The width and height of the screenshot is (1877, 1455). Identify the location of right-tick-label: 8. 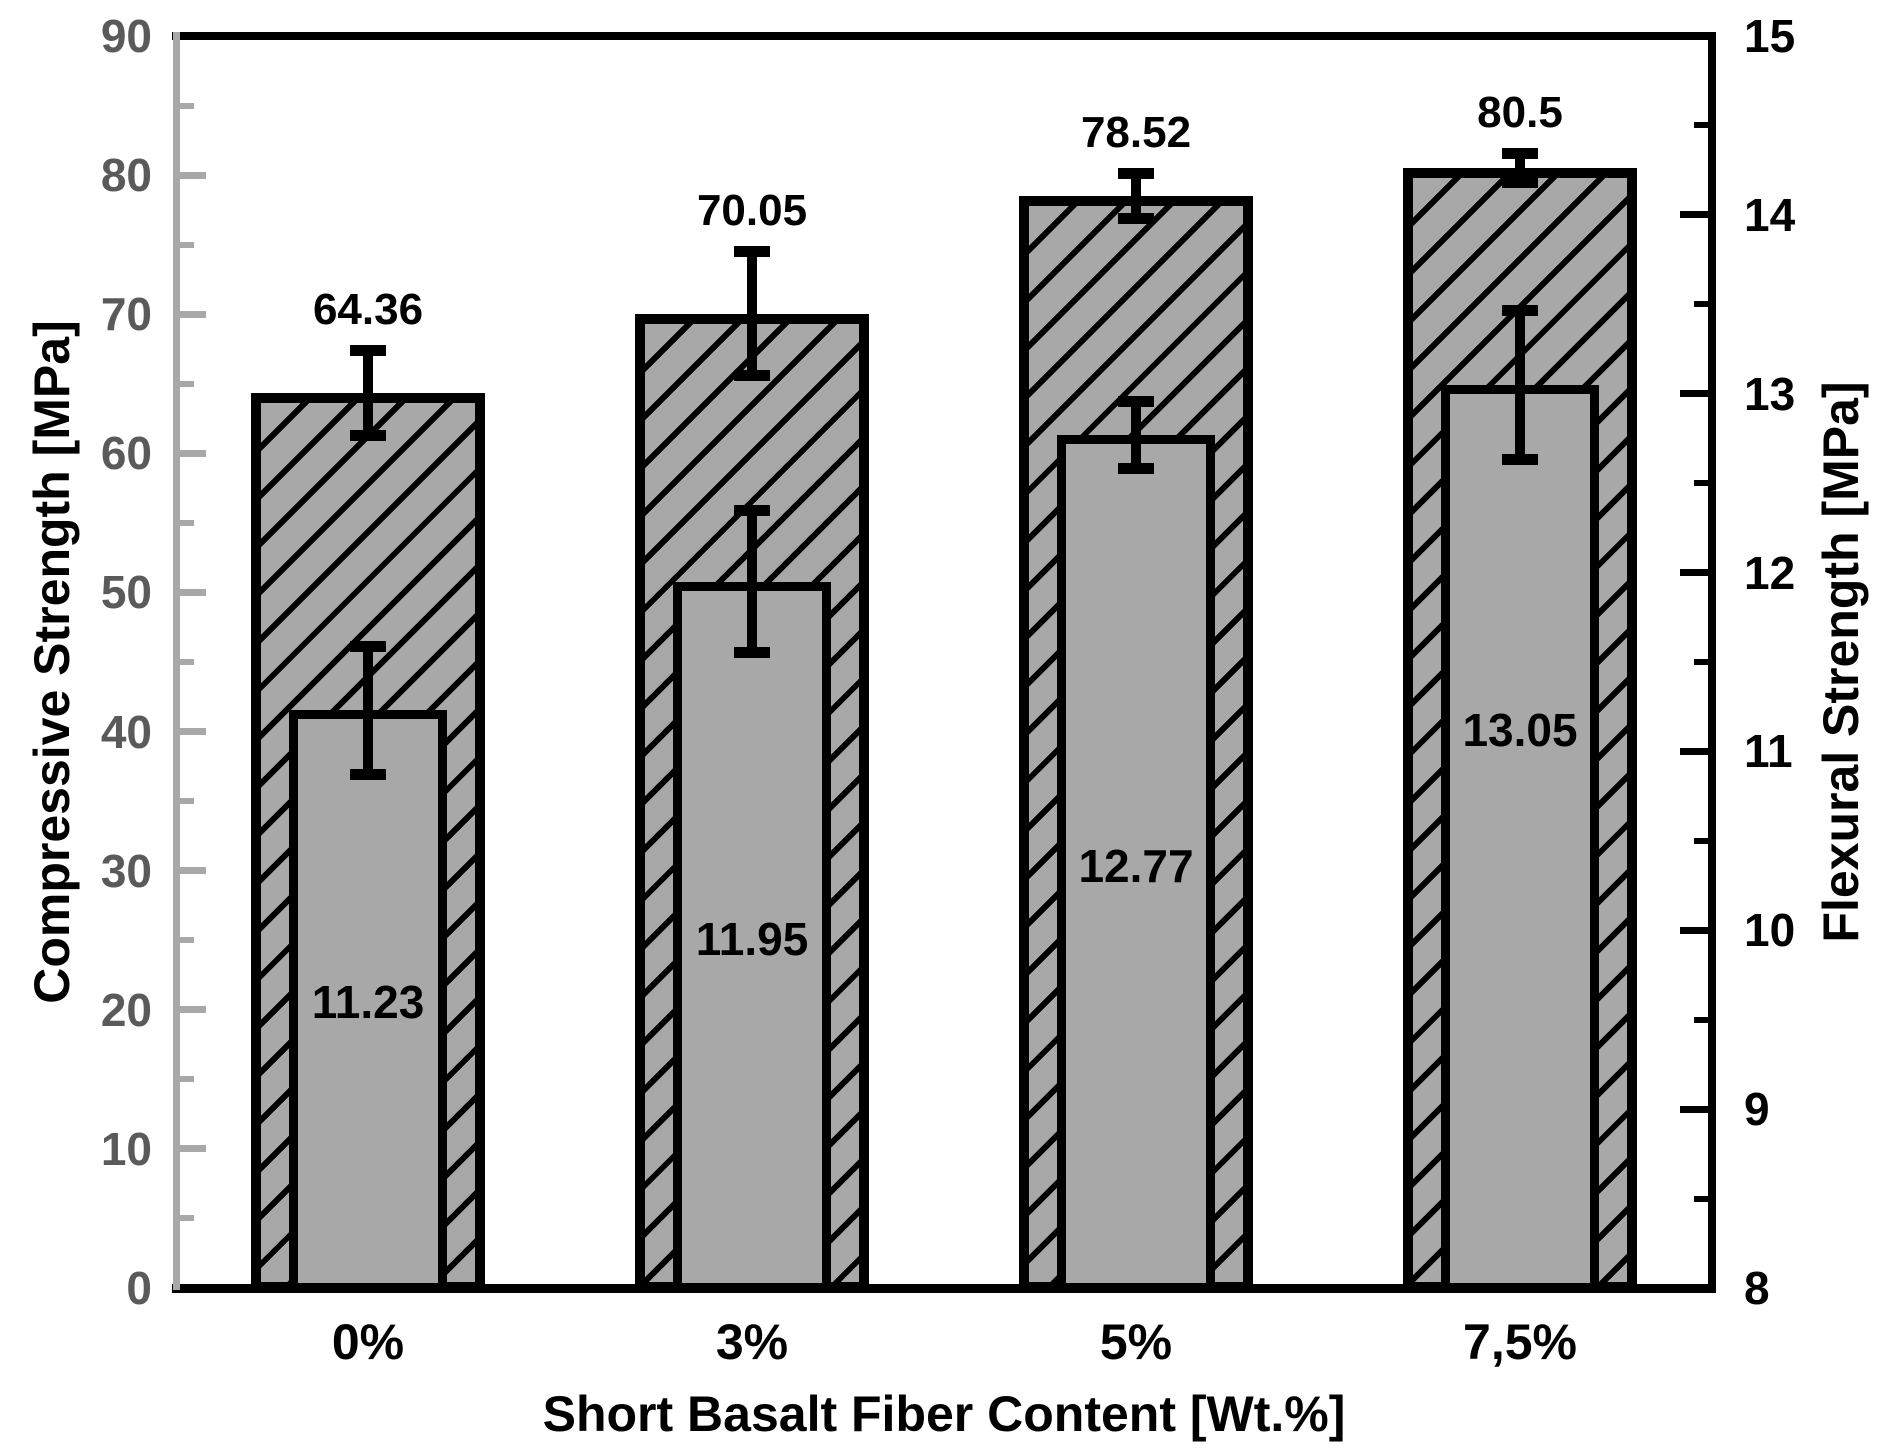
(1757, 1288).